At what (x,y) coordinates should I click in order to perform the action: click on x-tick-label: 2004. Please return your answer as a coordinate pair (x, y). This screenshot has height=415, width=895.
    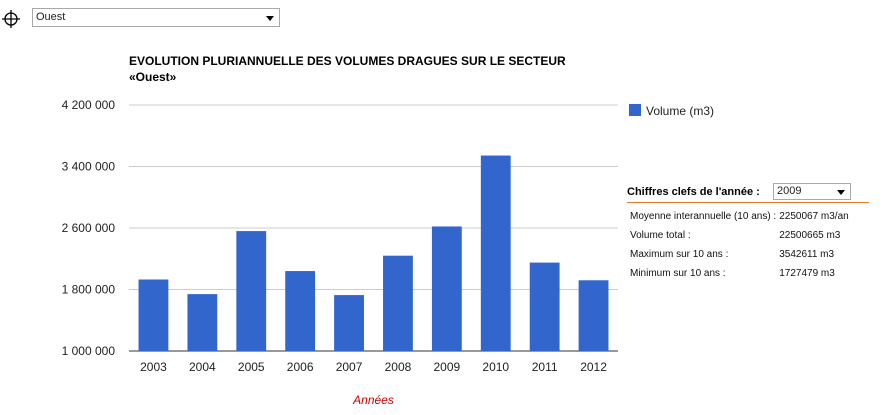
    Looking at the image, I should click on (202, 367).